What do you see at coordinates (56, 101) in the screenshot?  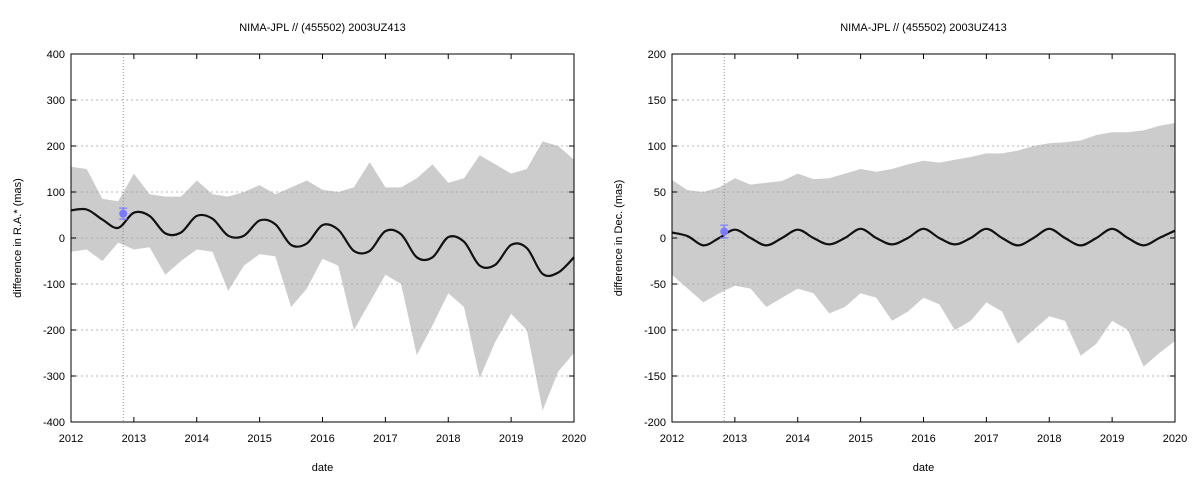 I see `y-tick-label: 300` at bounding box center [56, 101].